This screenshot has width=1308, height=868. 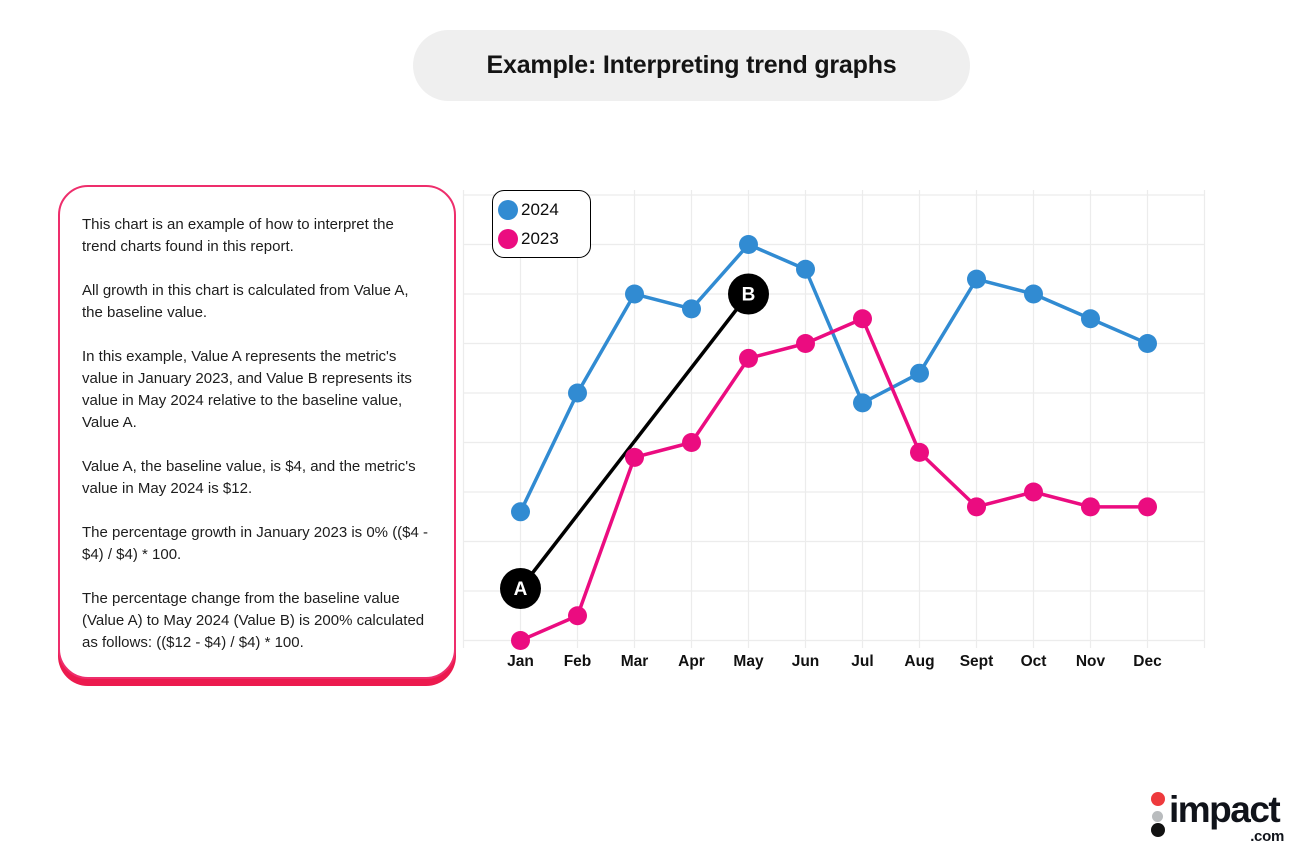 What do you see at coordinates (1267, 836) in the screenshot?
I see `logo-suffix: .com` at bounding box center [1267, 836].